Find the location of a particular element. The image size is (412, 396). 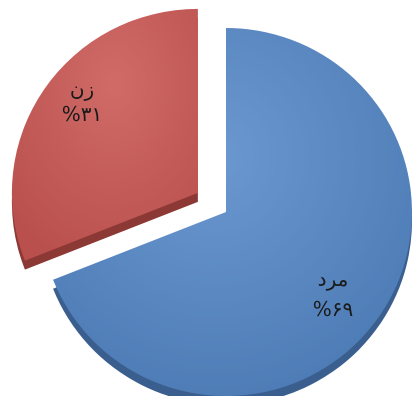

label-zan: زن %۳۱ is located at coordinates (82, 101).